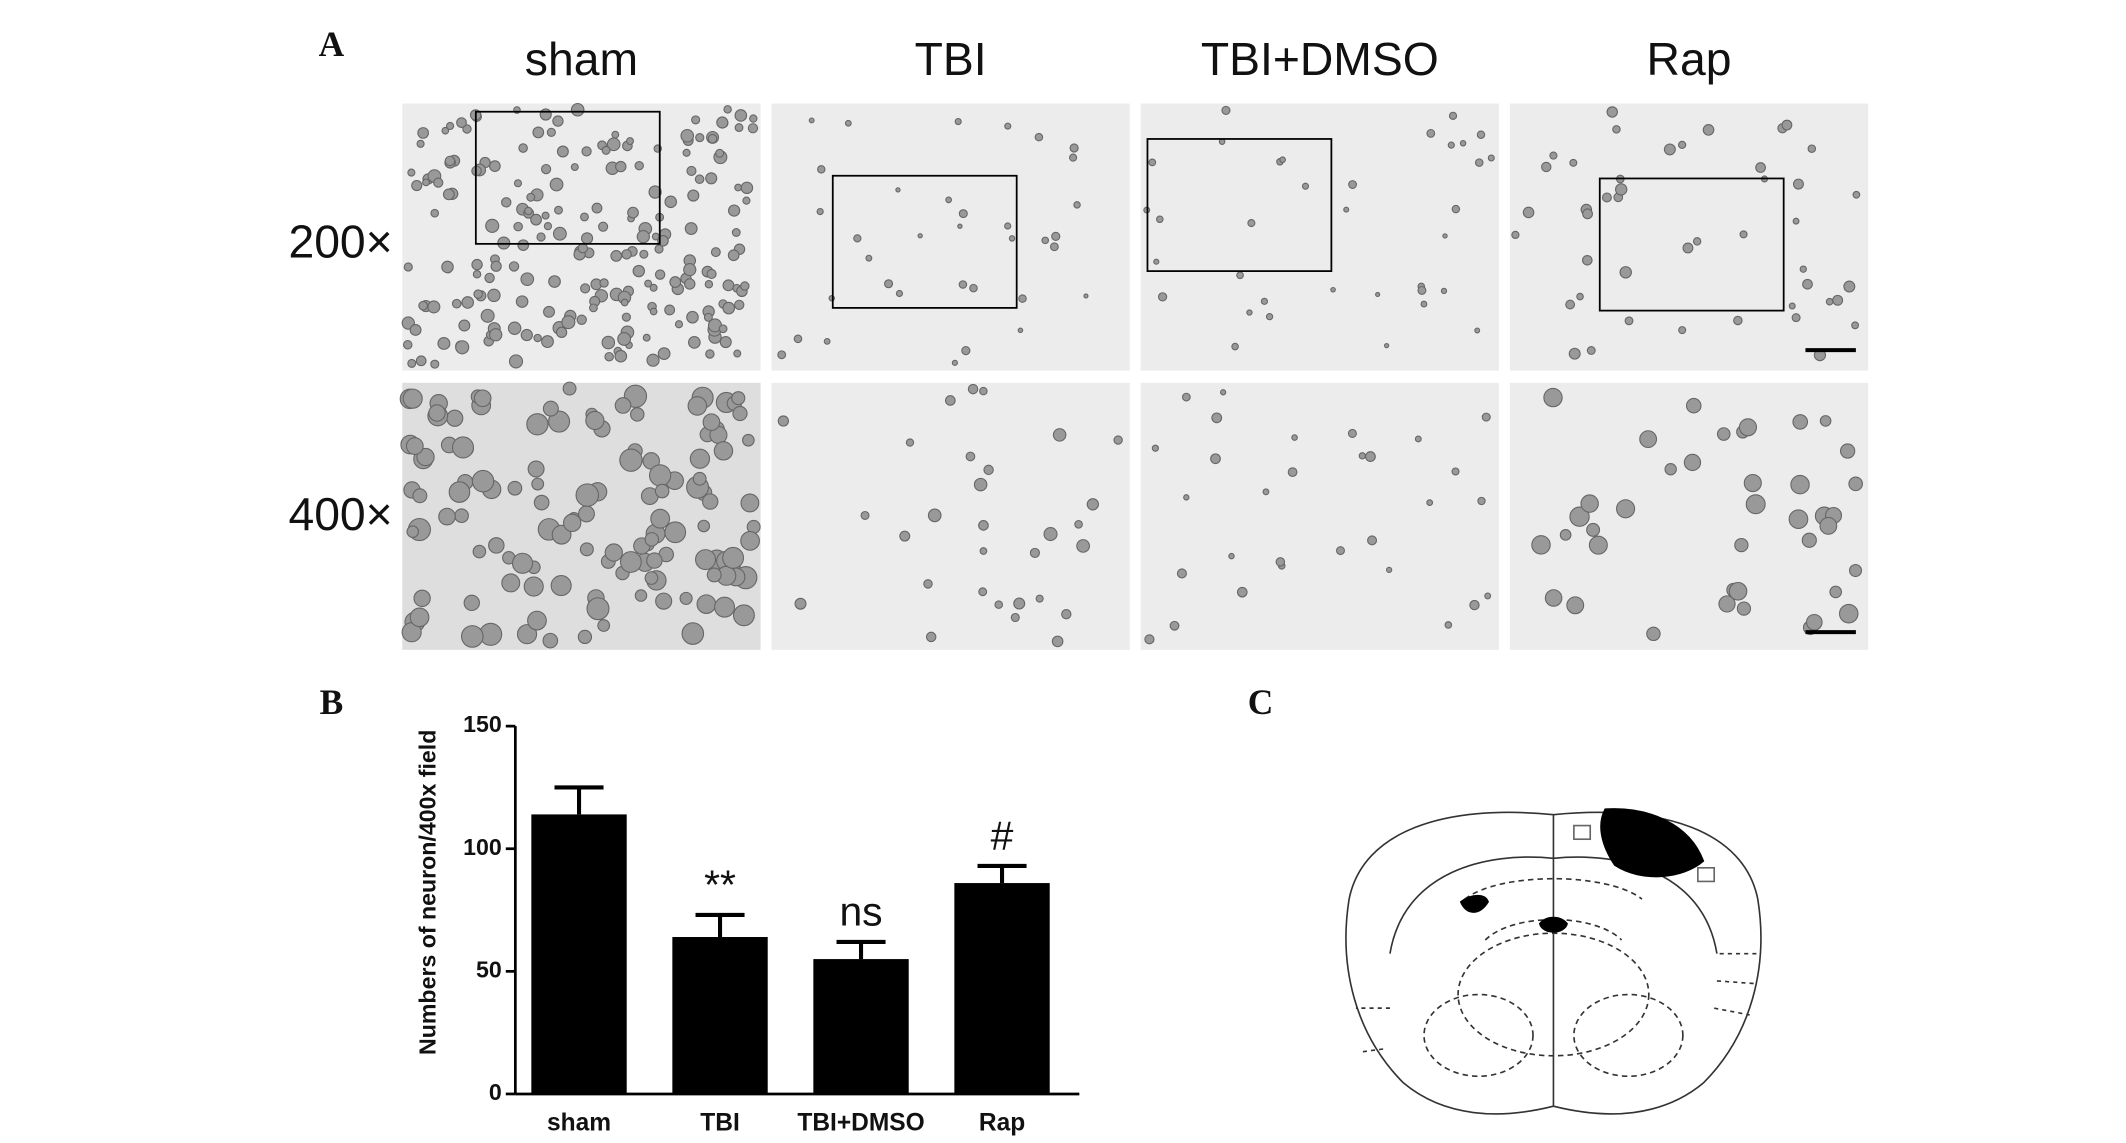  Describe the element at coordinates (1553, 905) in the screenshot. I see `cortex-inner` at that location.